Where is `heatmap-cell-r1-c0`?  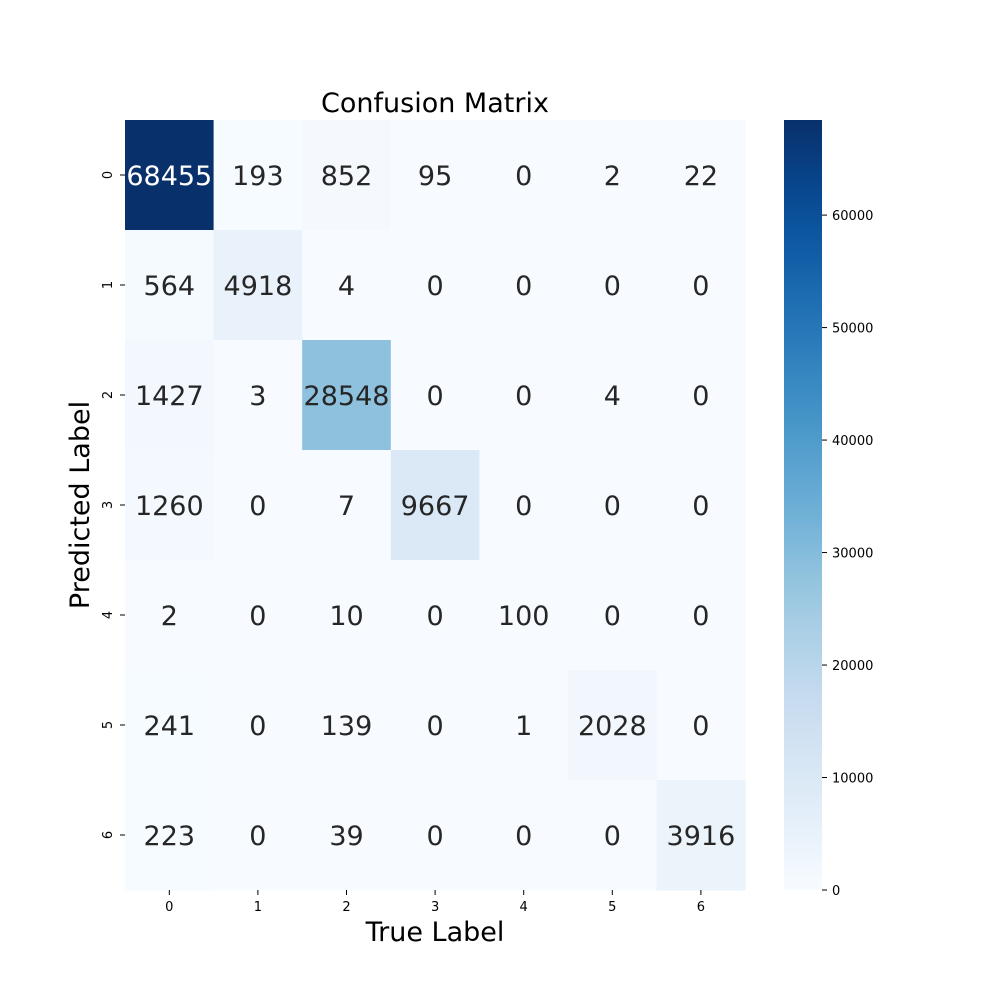
heatmap-cell-r1-c0 is located at coordinates (170, 285).